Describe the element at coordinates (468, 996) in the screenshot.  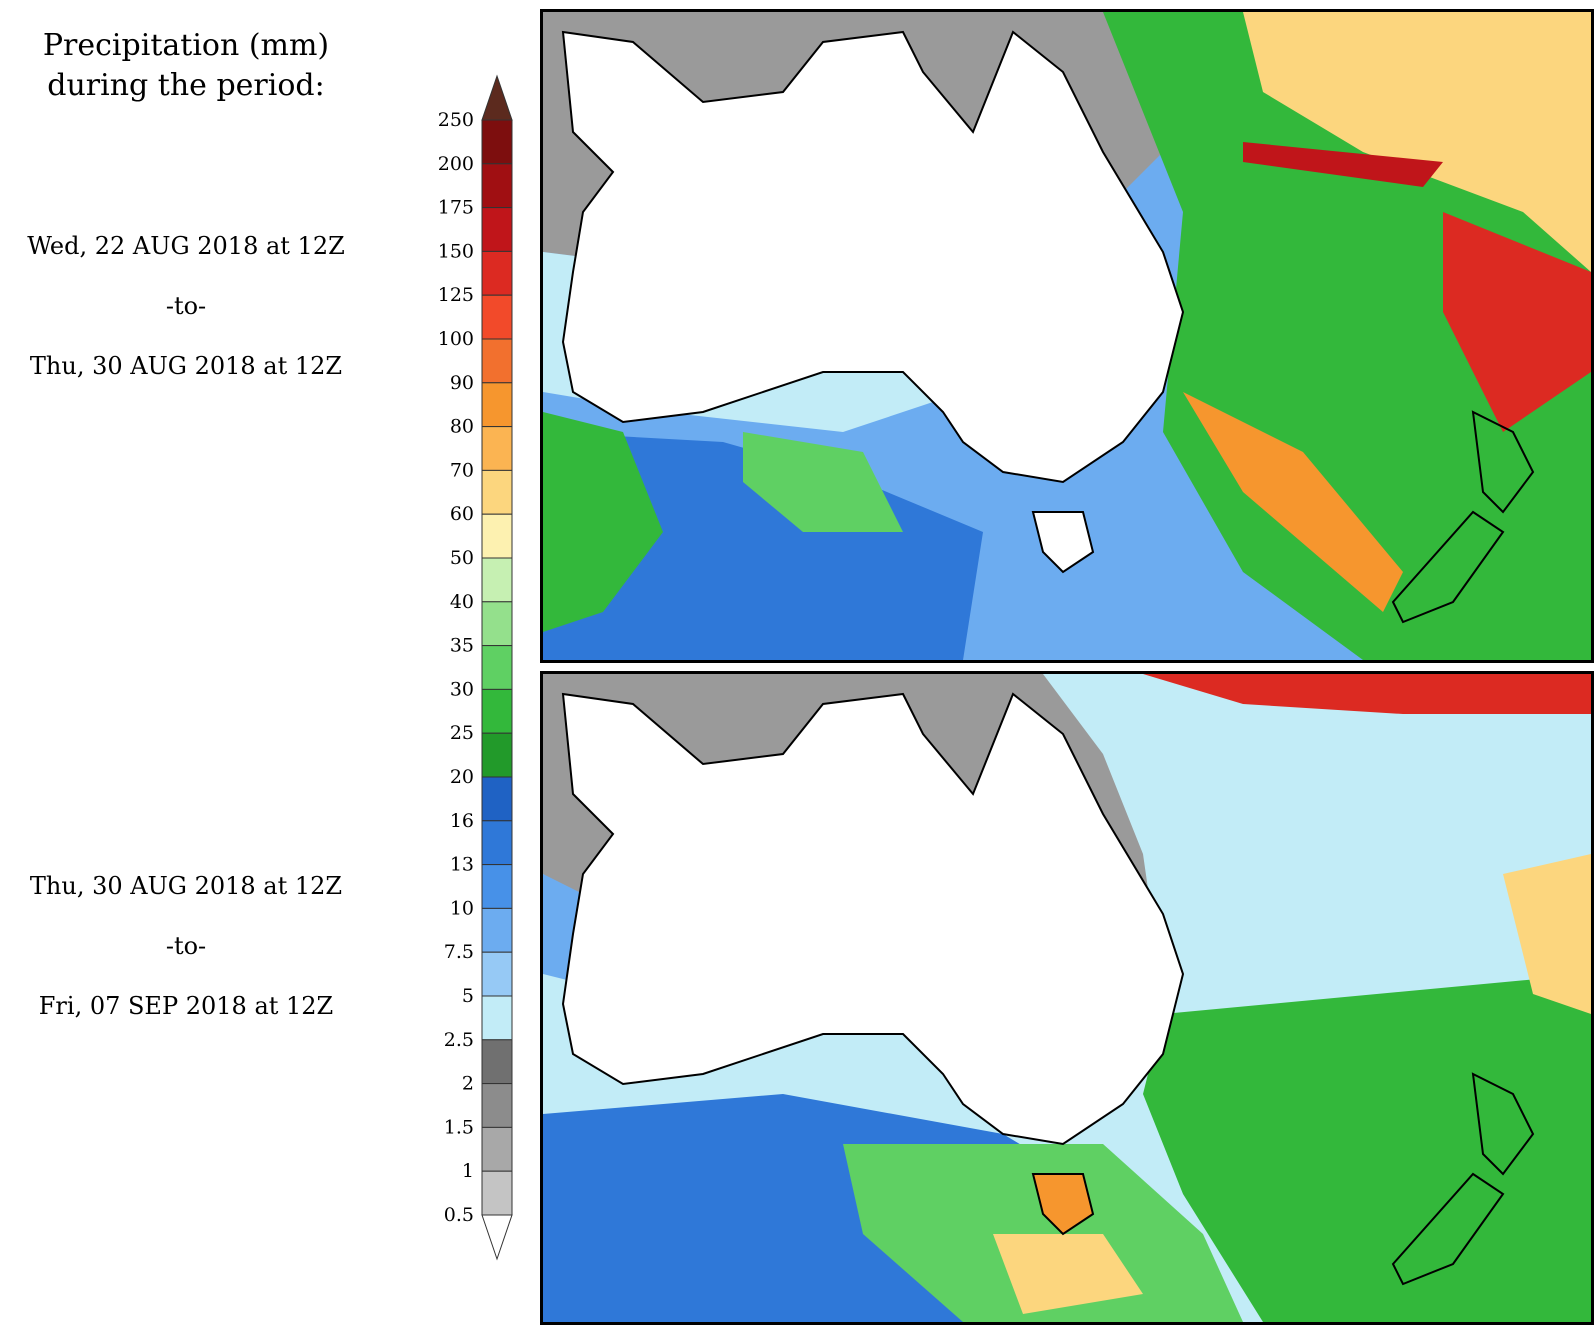
I see `legend-tick-label: 5` at that location.